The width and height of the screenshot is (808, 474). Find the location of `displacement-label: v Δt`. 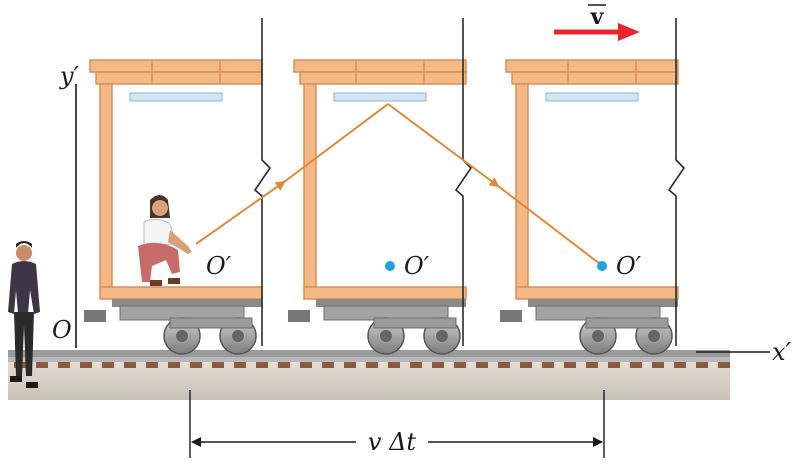

displacement-label: v Δt is located at coordinates (392, 442).